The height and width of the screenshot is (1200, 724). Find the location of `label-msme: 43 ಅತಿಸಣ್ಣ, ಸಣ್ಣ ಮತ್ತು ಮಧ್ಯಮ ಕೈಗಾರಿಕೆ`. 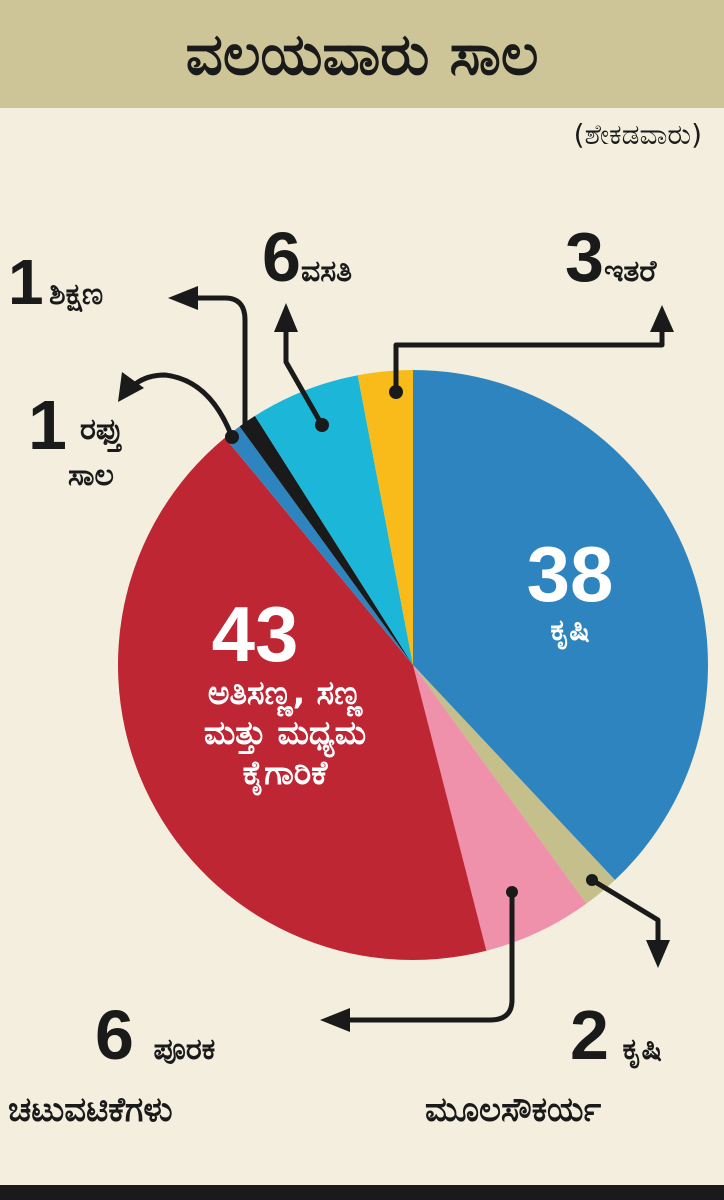

label-msme: 43 ಅತಿಸಣ್ಣ, ಸಣ್ಣ ಮತ್ತು ಮಧ್ಯಮ ಕೈಗಾರಿಕೆ is located at coordinates (285, 694).